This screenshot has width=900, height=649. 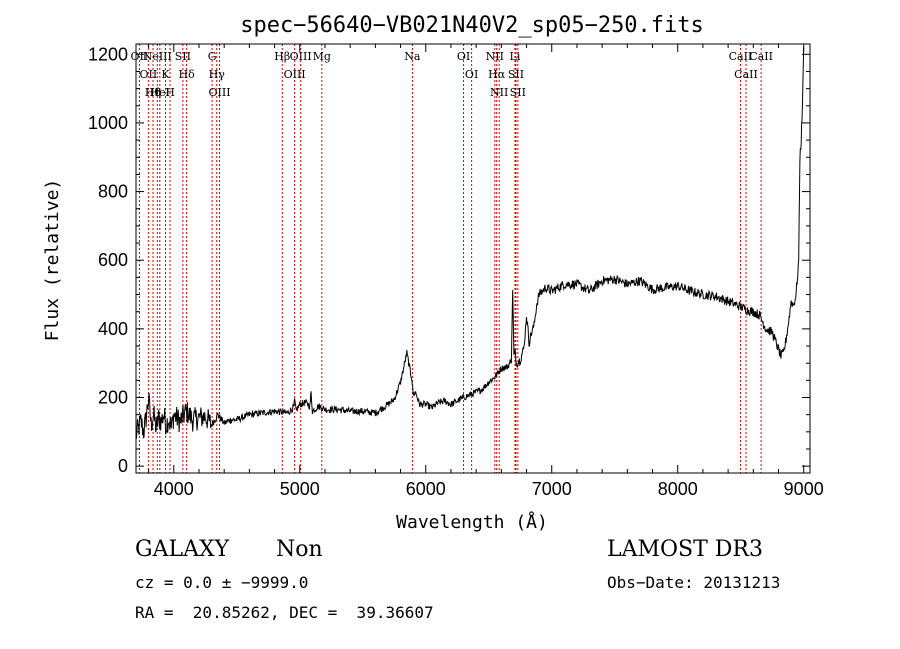 I want to click on x-tick-label: 5000, so click(x=300, y=489).